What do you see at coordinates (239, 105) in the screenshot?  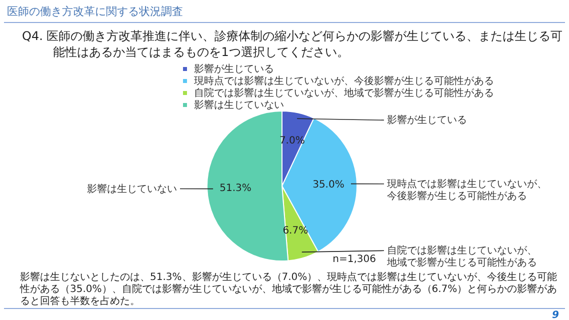 I see `legend-label: 影響は生じていない` at bounding box center [239, 105].